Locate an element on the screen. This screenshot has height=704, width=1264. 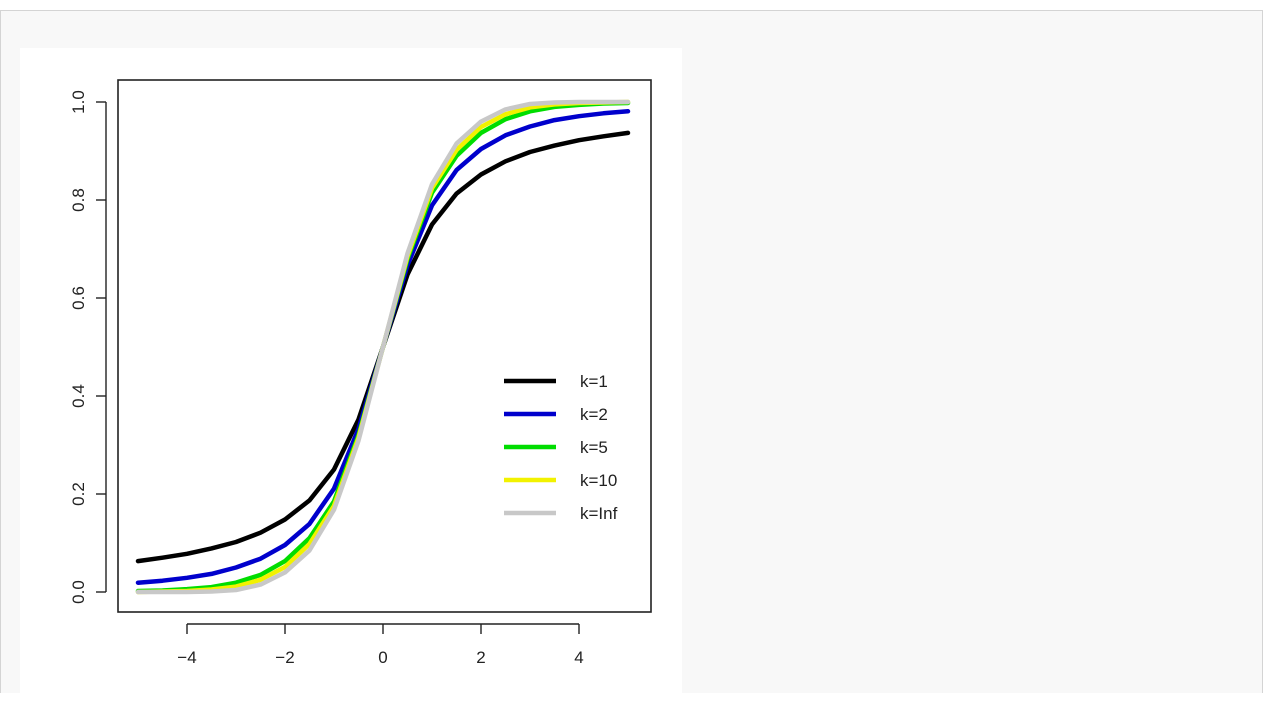
legend-label-k-1: k=1 is located at coordinates (594, 381).